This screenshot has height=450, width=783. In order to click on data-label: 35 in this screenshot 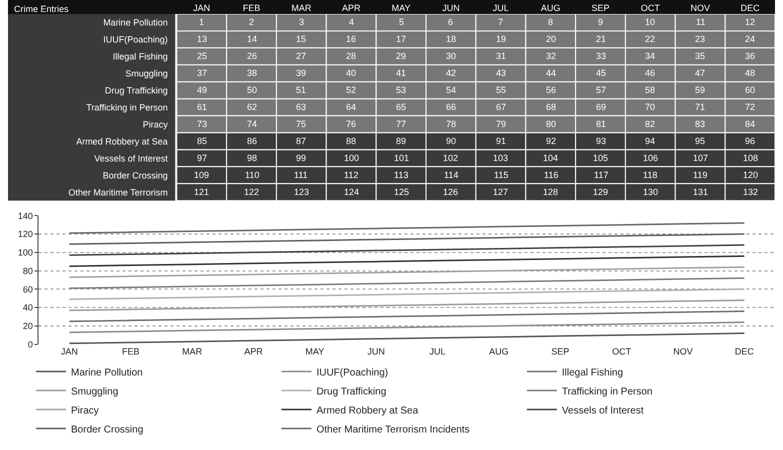, I will do `click(700, 56)`.